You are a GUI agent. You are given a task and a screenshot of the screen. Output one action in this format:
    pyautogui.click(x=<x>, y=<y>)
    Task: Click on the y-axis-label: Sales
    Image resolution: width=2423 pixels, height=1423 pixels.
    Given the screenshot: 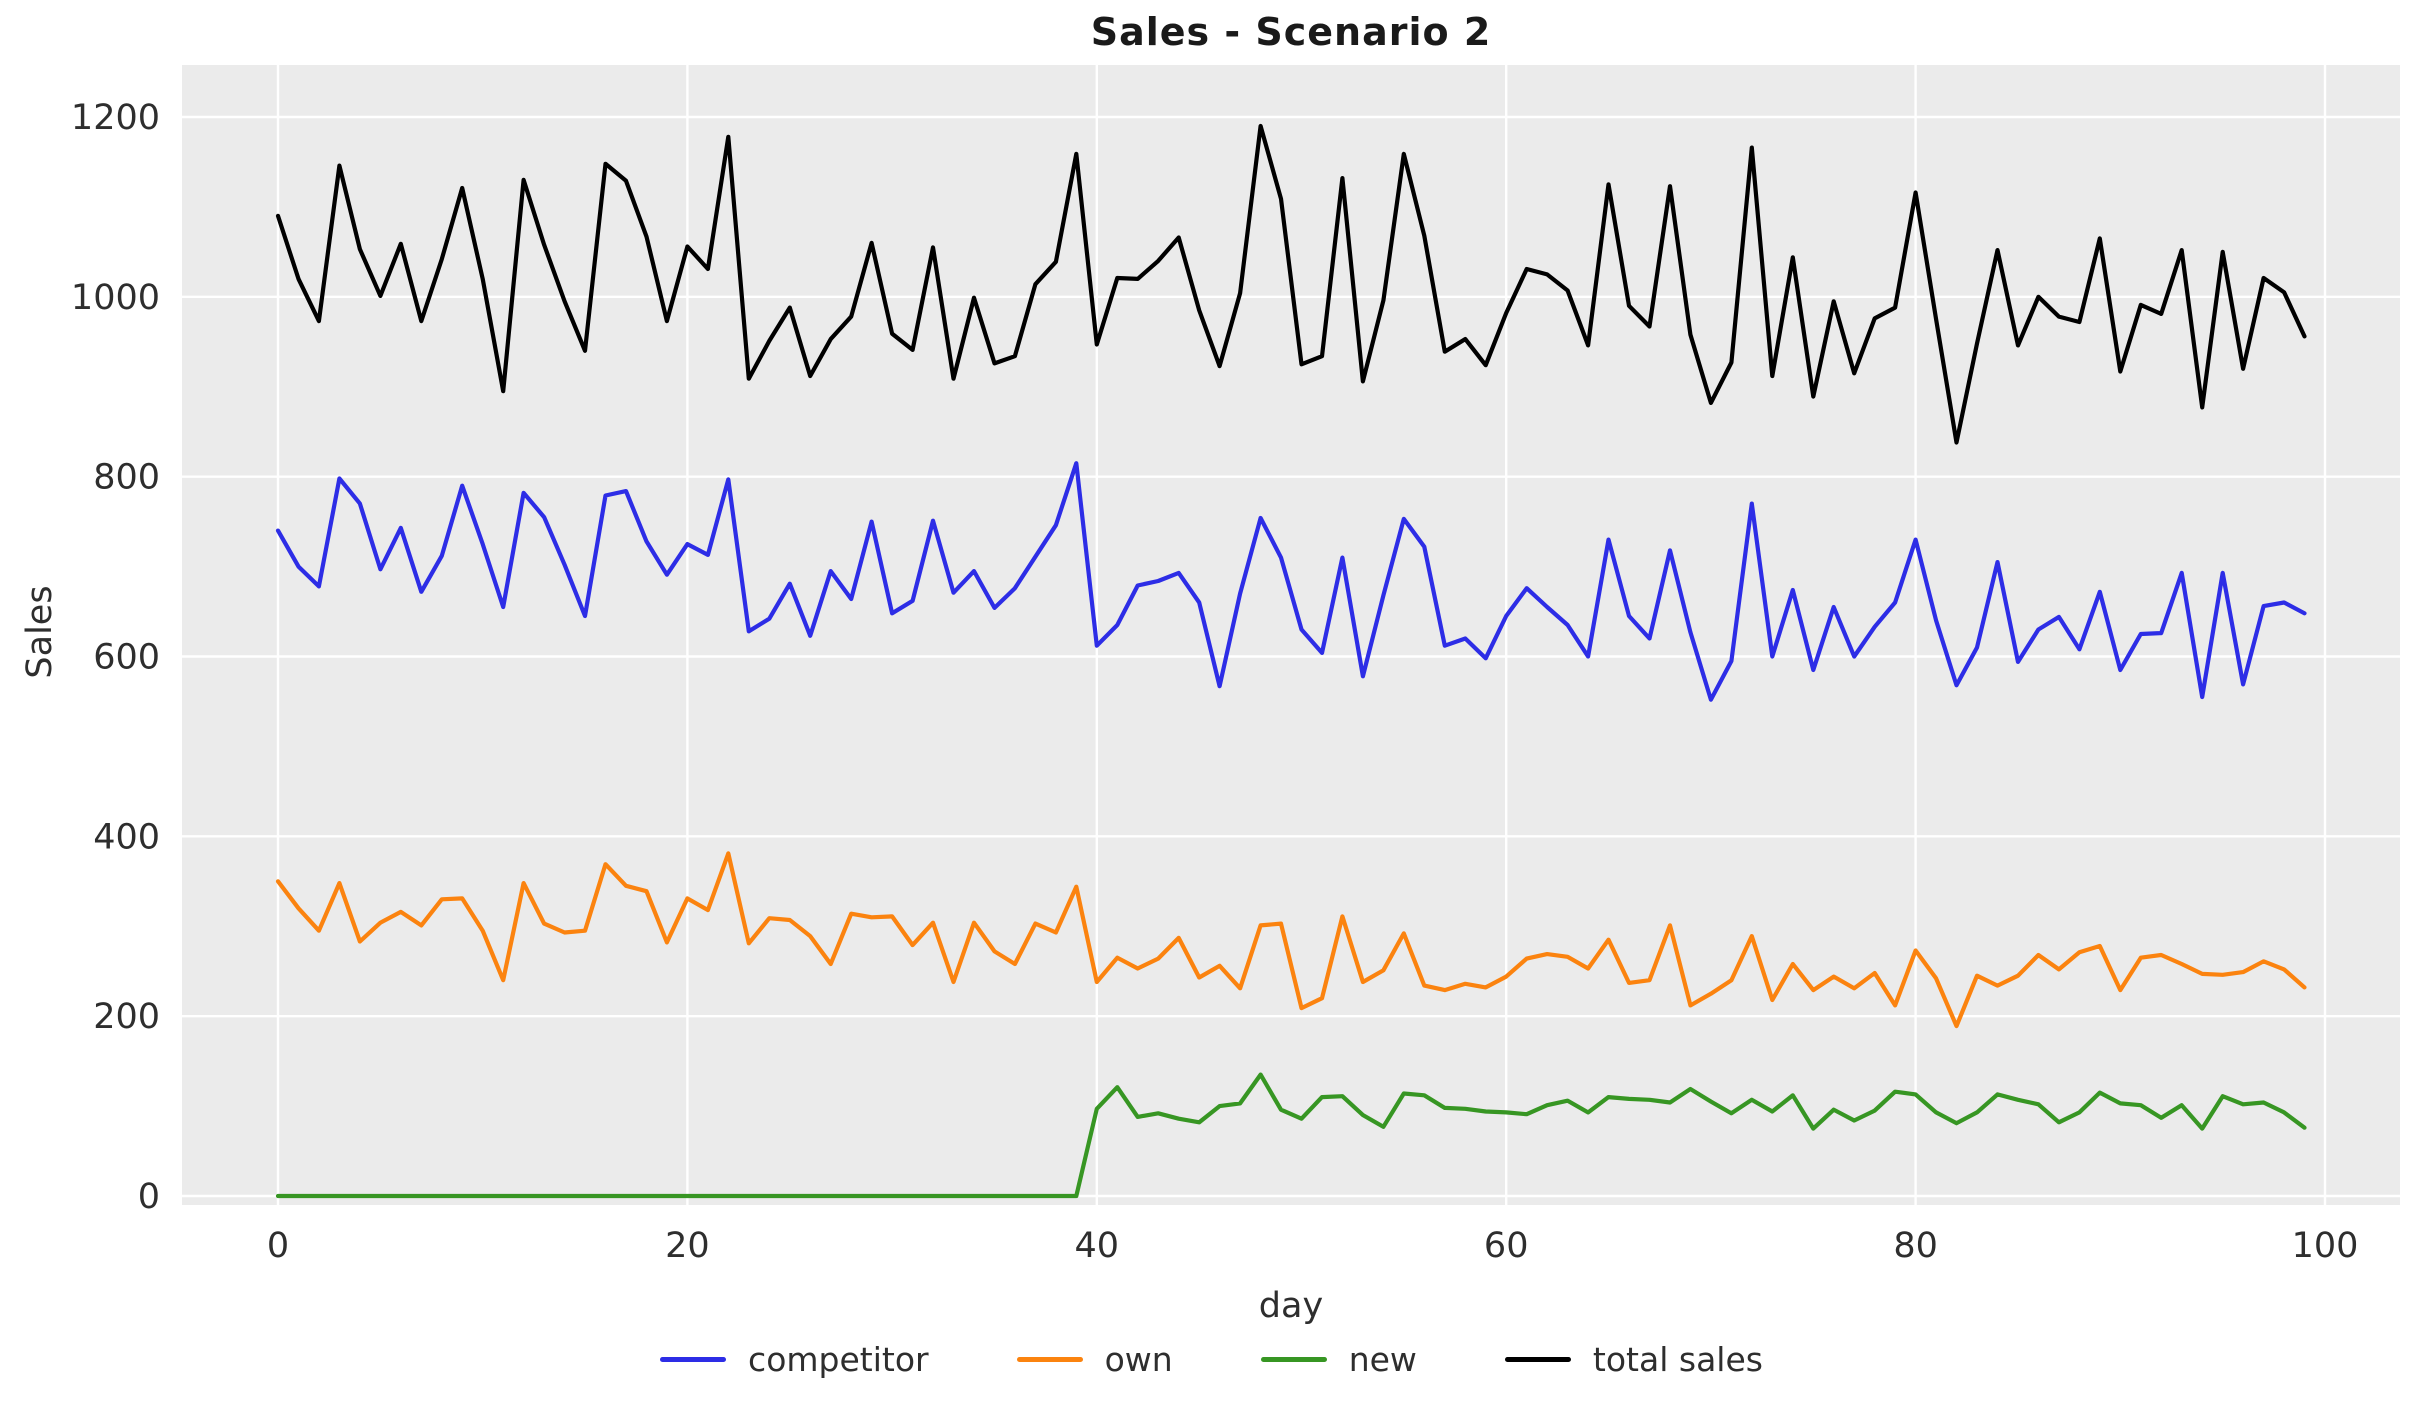 What is the action you would take?
    pyautogui.click(x=40, y=632)
    